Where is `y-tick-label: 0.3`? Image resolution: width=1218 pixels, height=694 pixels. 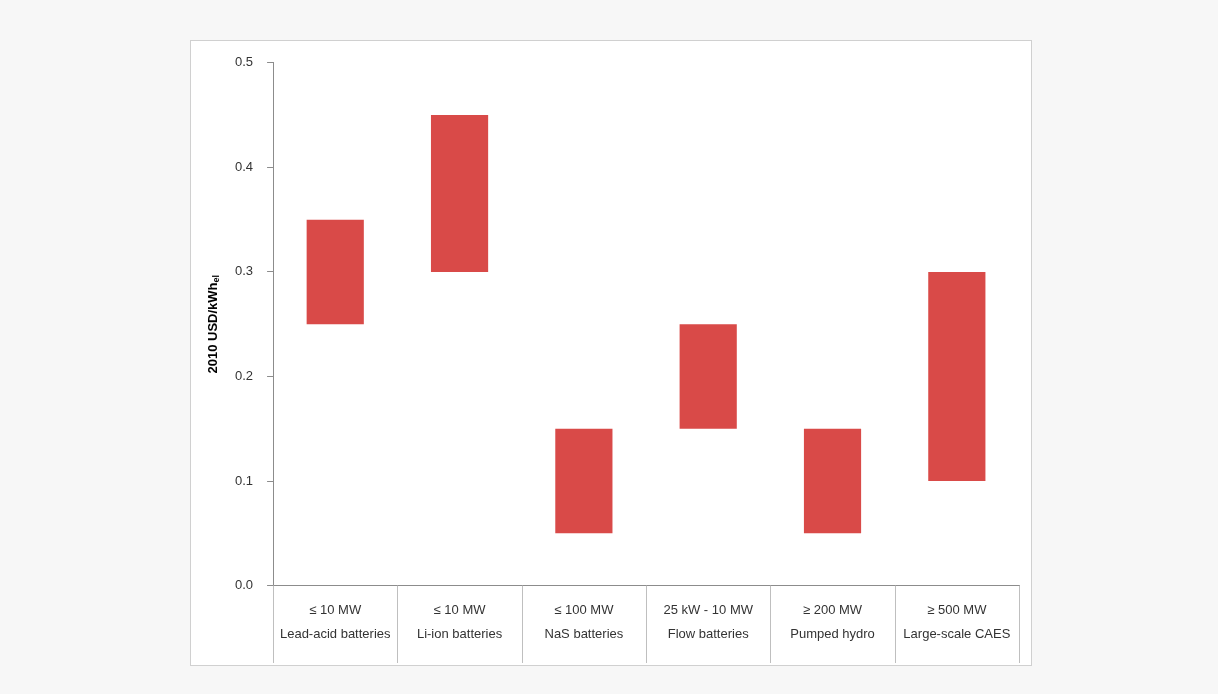 y-tick-label: 0.3 is located at coordinates (244, 271).